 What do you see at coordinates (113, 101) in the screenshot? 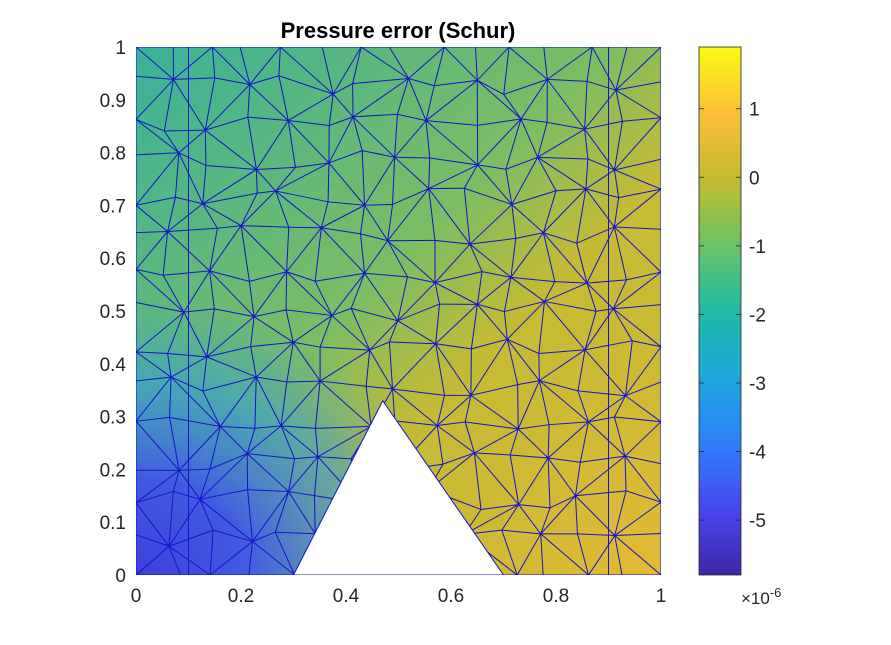
I see `y-tick-label: 0.9` at bounding box center [113, 101].